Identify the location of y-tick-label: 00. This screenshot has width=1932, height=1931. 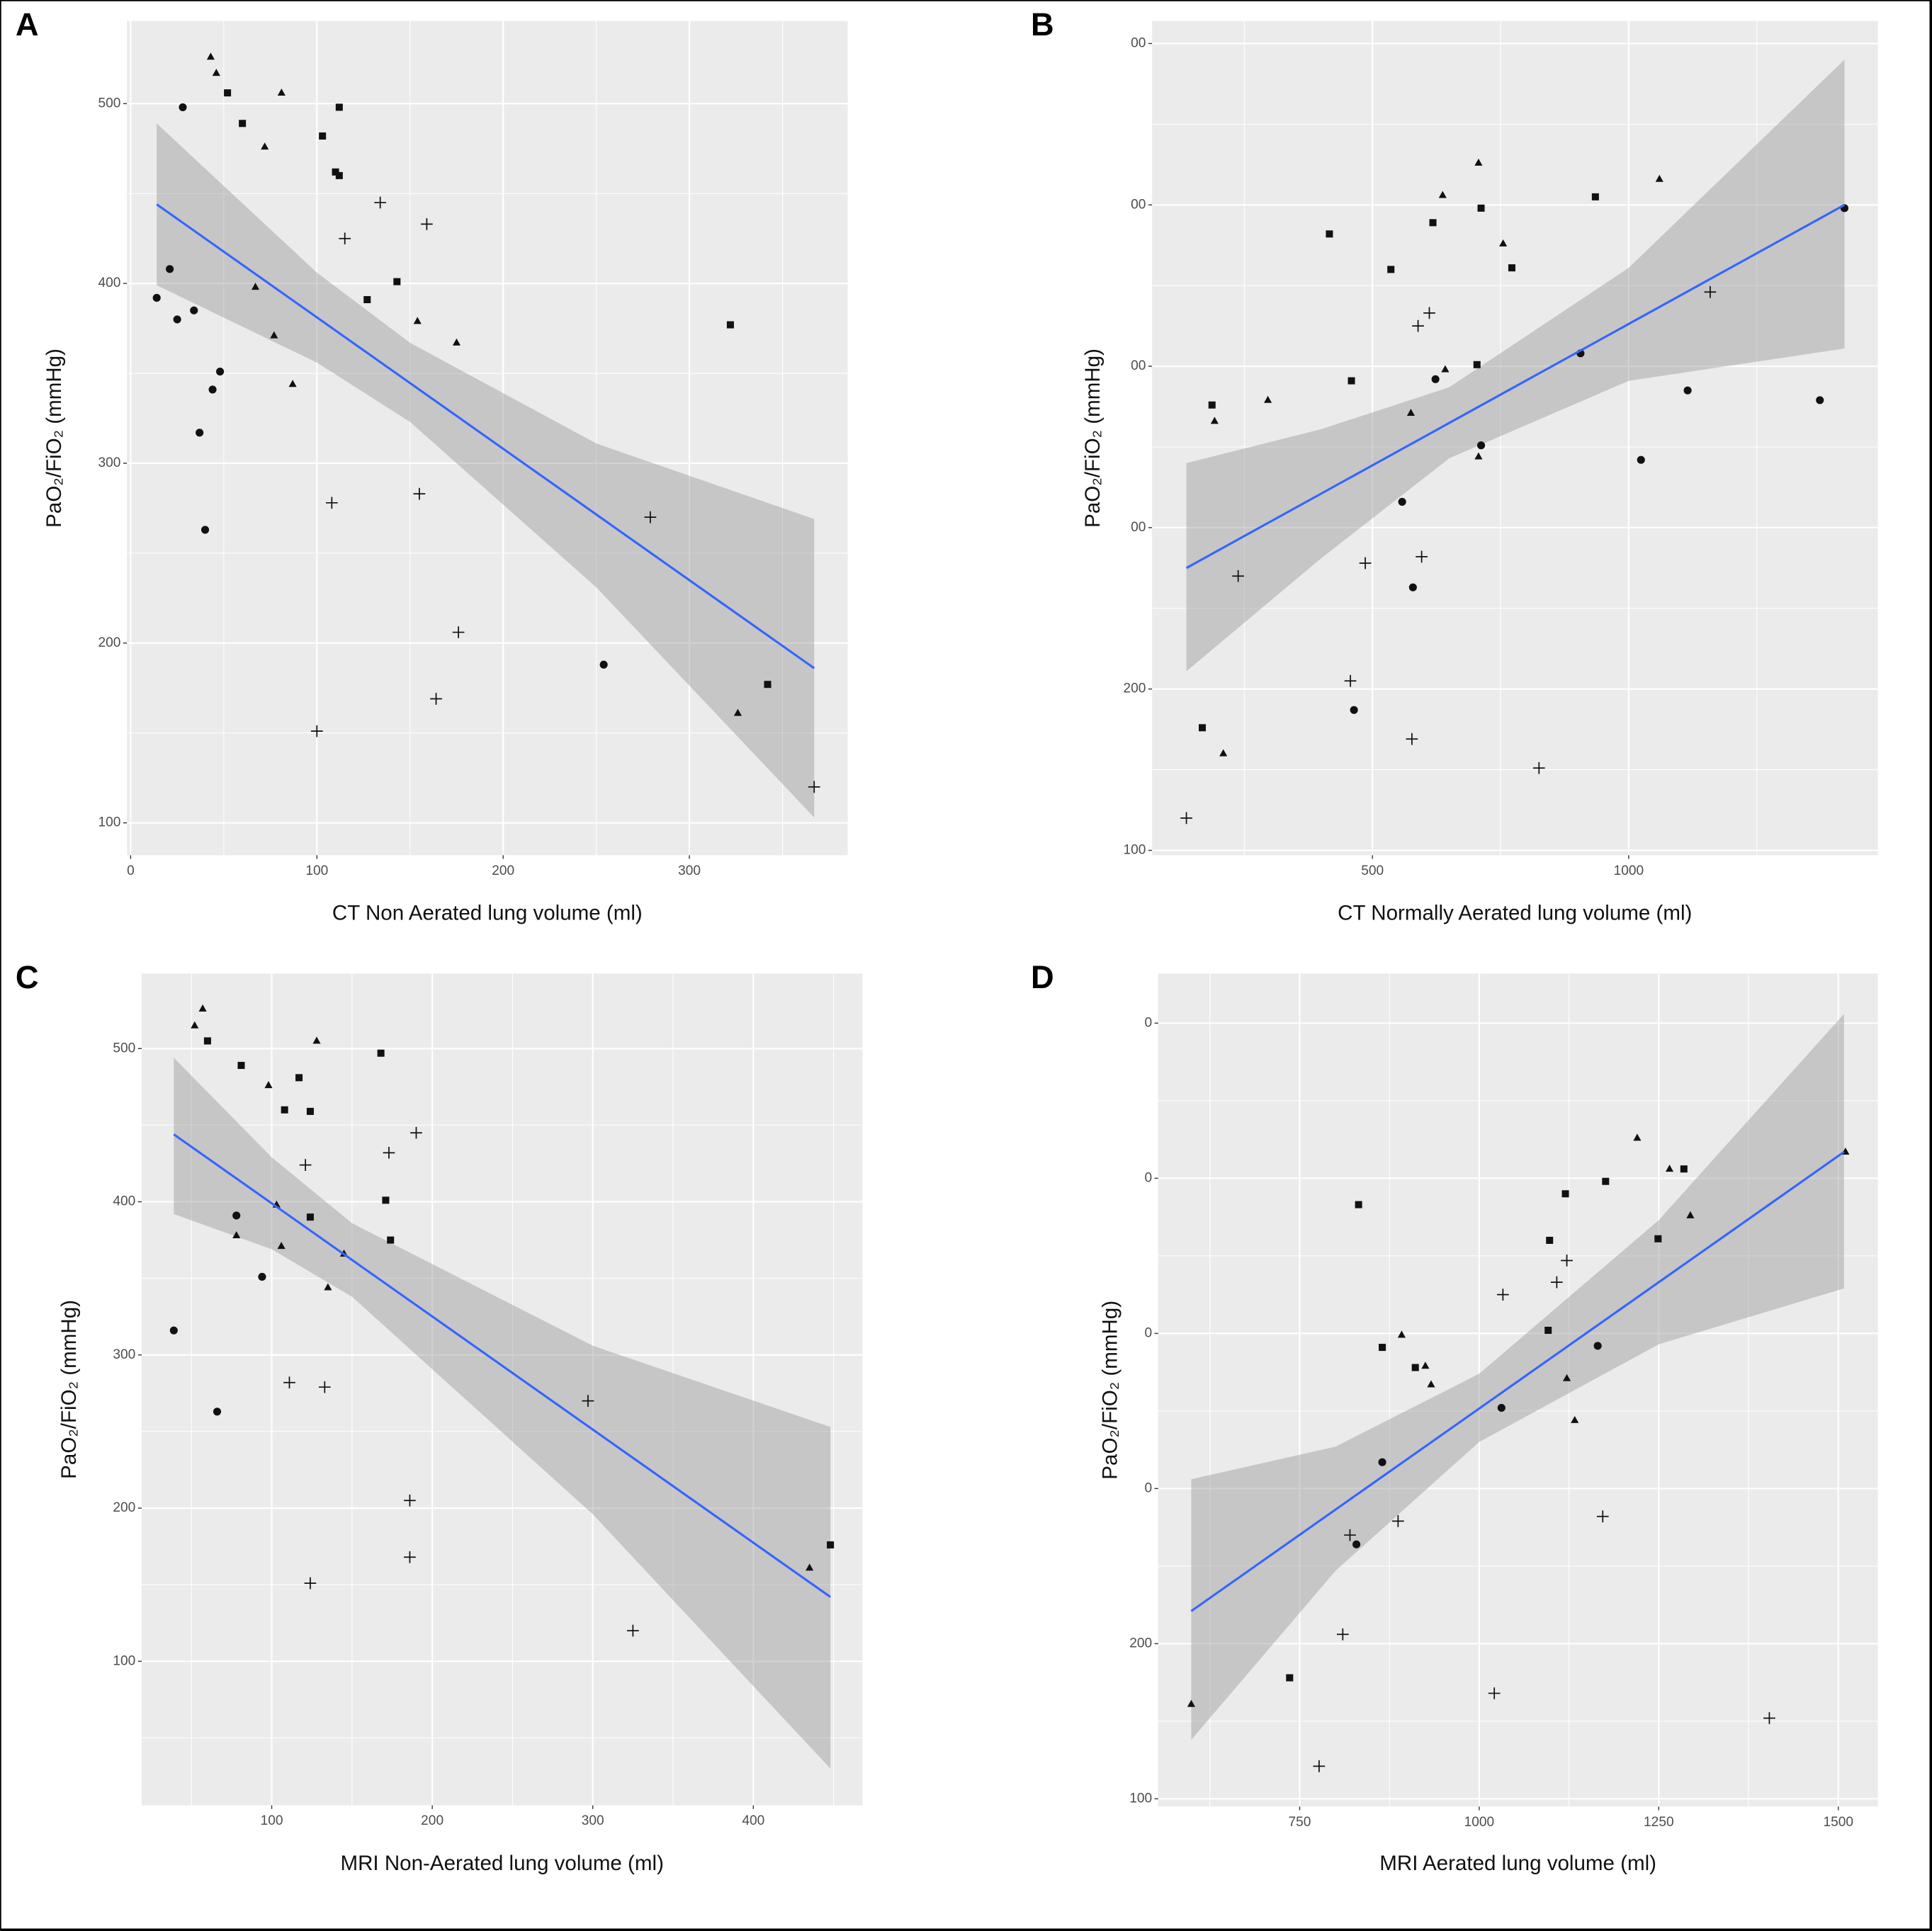
(1138, 527).